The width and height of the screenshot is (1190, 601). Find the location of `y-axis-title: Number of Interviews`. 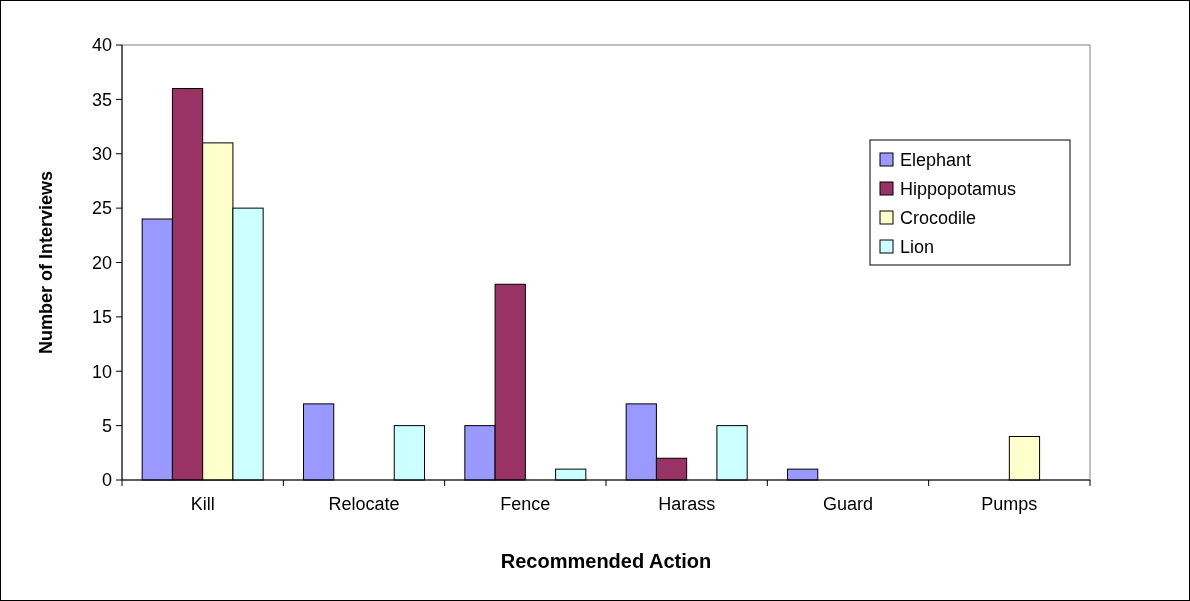

y-axis-title: Number of Interviews is located at coordinates (46, 262).